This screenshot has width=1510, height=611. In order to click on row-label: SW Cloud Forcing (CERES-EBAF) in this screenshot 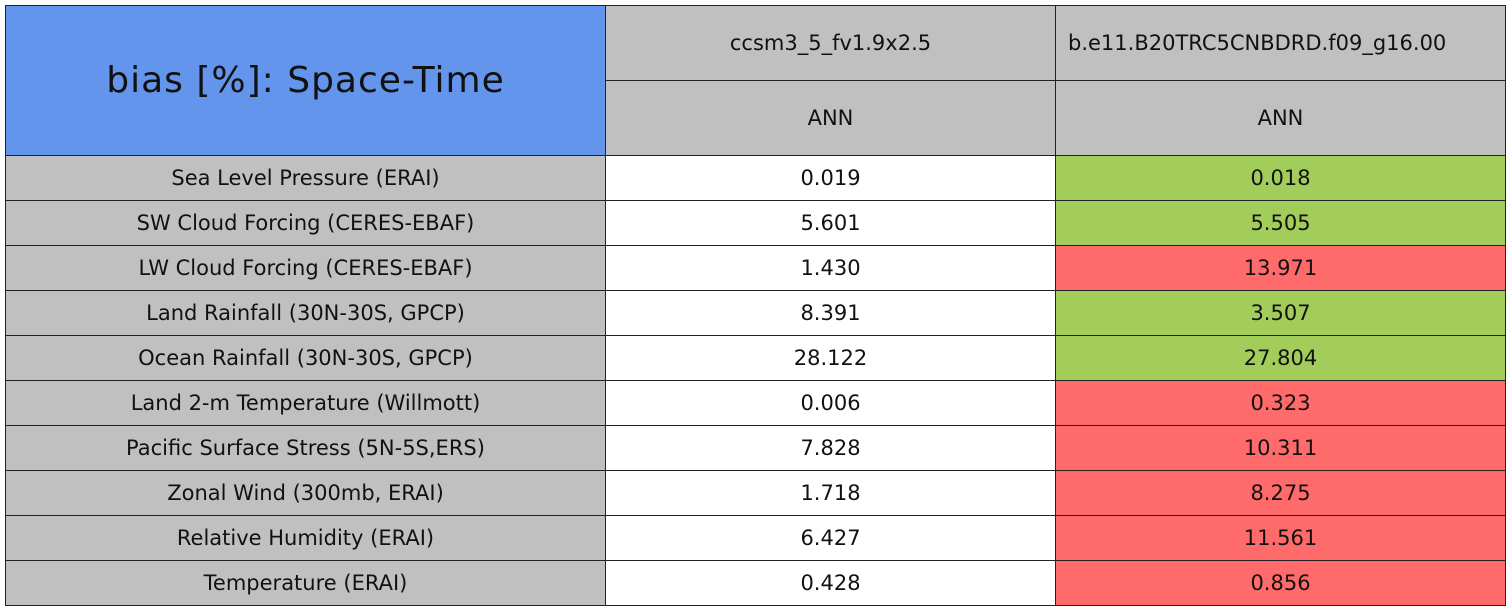, I will do `click(305, 223)`.